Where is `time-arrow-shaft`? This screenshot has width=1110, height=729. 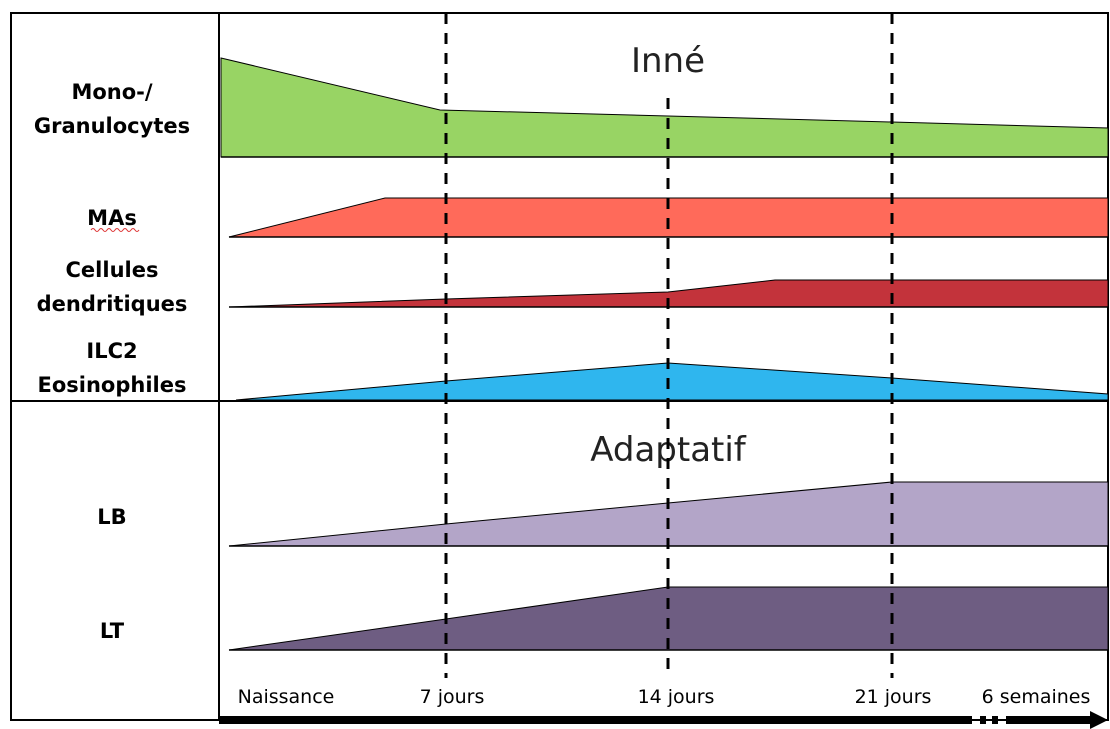 time-arrow-shaft is located at coordinates (595, 720).